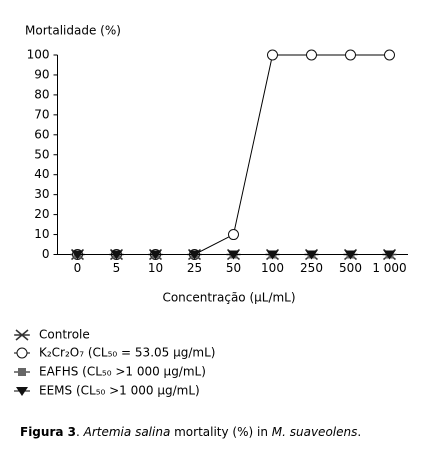 This screenshot has height=450, width=425. What do you see at coordinates (41, 234) in the screenshot?
I see `y-tick-label: 10` at bounding box center [41, 234].